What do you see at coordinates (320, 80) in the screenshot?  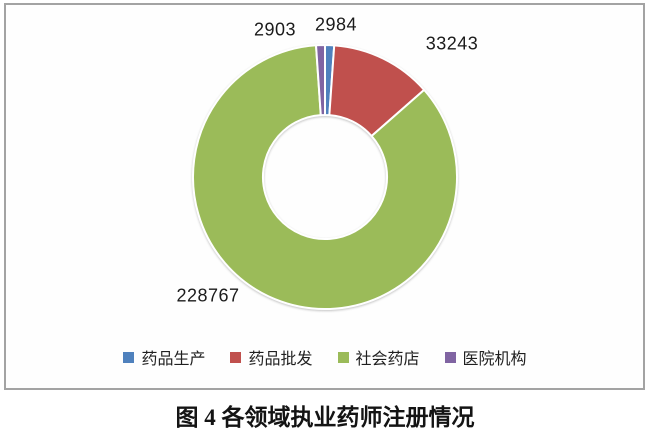 I see `donut-slice` at bounding box center [320, 80].